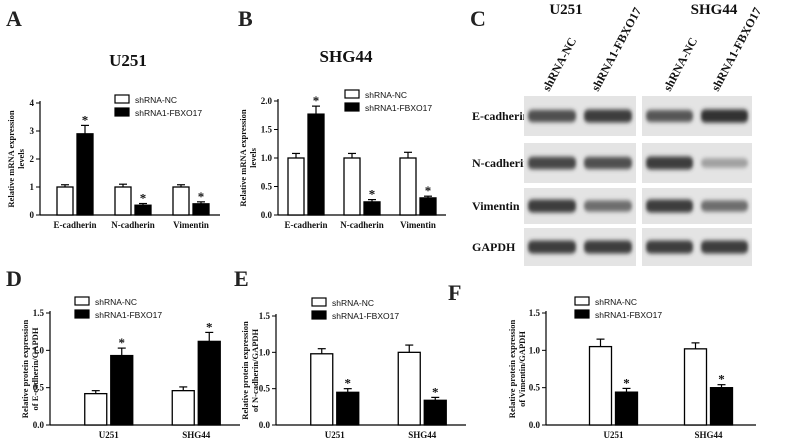 This screenshot has height=440, width=792. I want to click on x-category-label: Vimentin, so click(418, 225).